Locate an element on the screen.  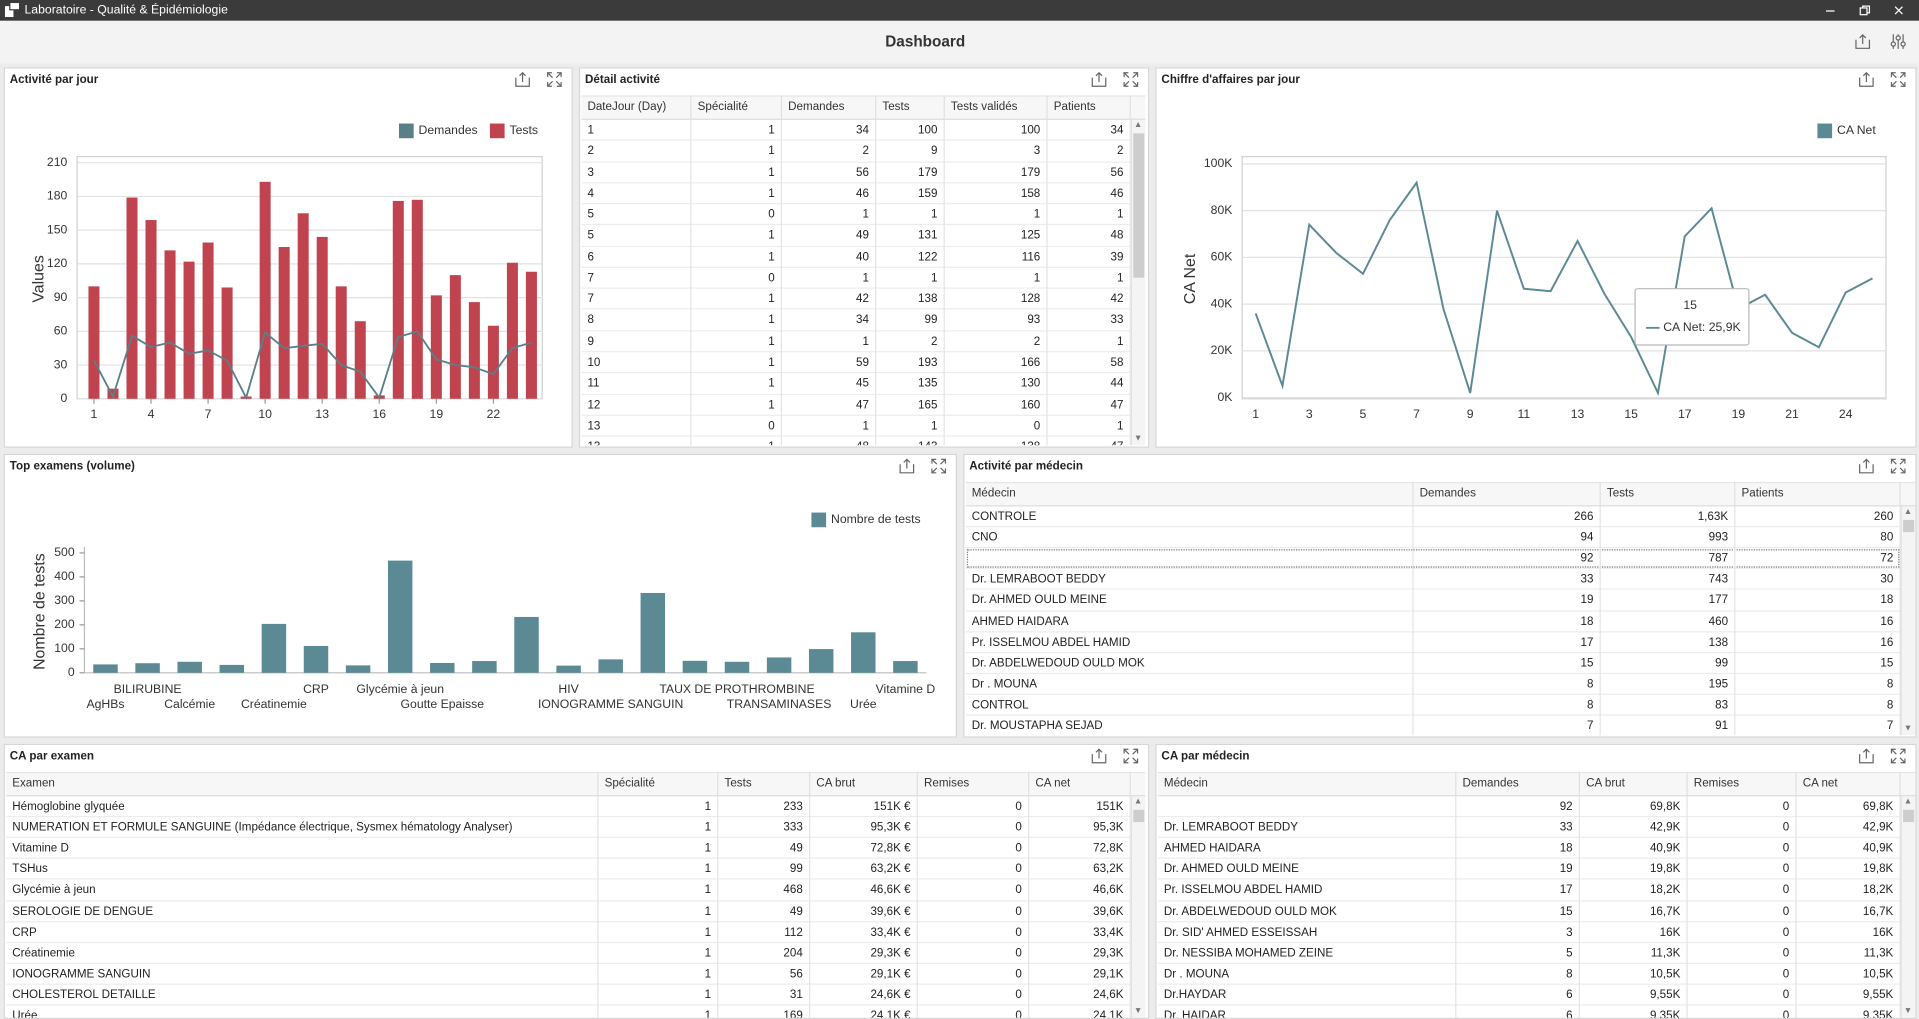
table-row: Dr. AHMED OULD MEINE 19 177 18 is located at coordinates (1433, 601).